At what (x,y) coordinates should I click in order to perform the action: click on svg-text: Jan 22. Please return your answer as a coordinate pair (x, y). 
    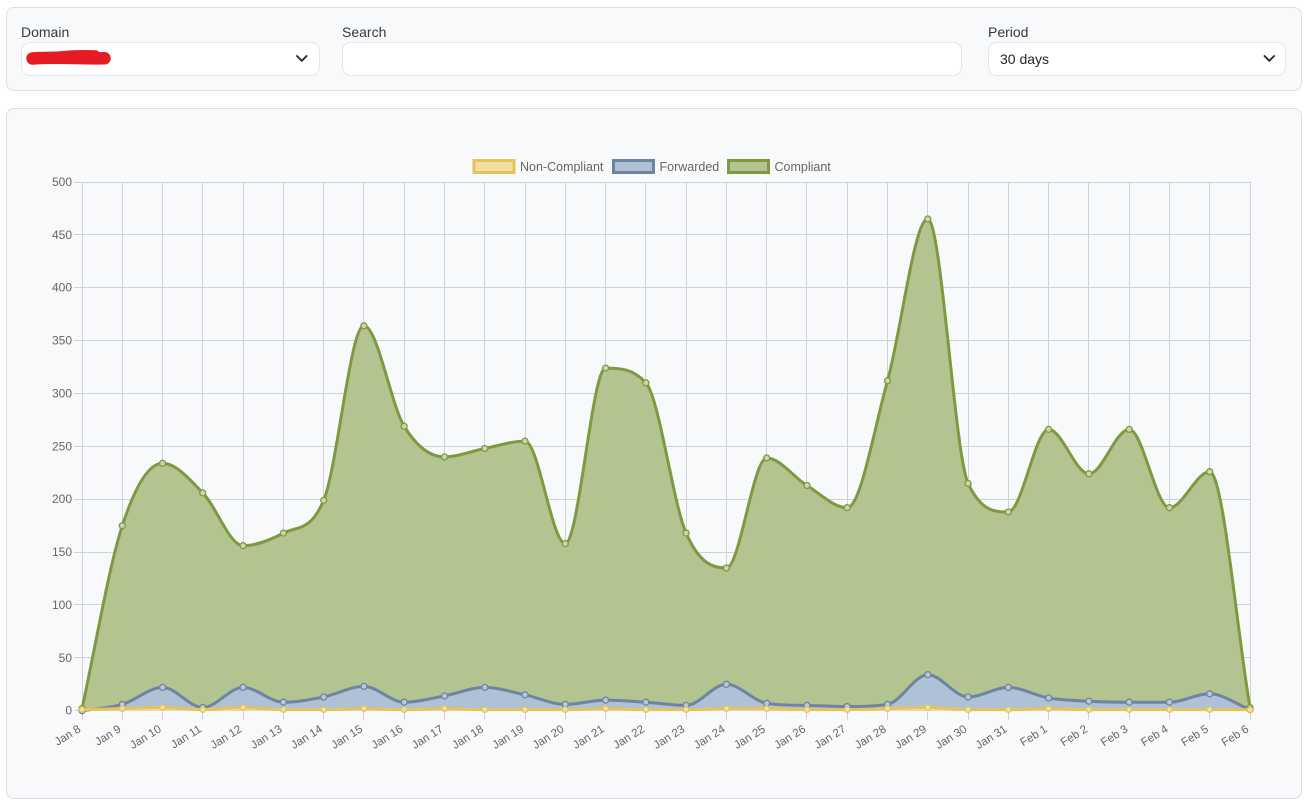
    Looking at the image, I should click on (629, 737).